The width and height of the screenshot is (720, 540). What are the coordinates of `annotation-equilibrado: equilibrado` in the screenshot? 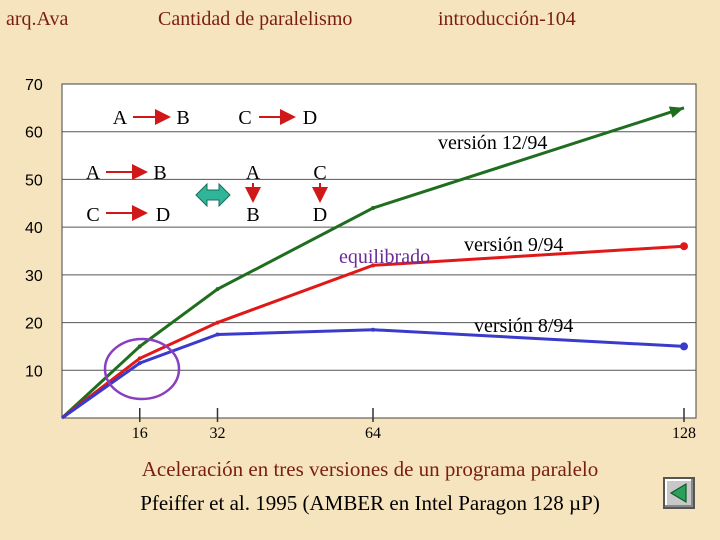 It's located at (384, 257).